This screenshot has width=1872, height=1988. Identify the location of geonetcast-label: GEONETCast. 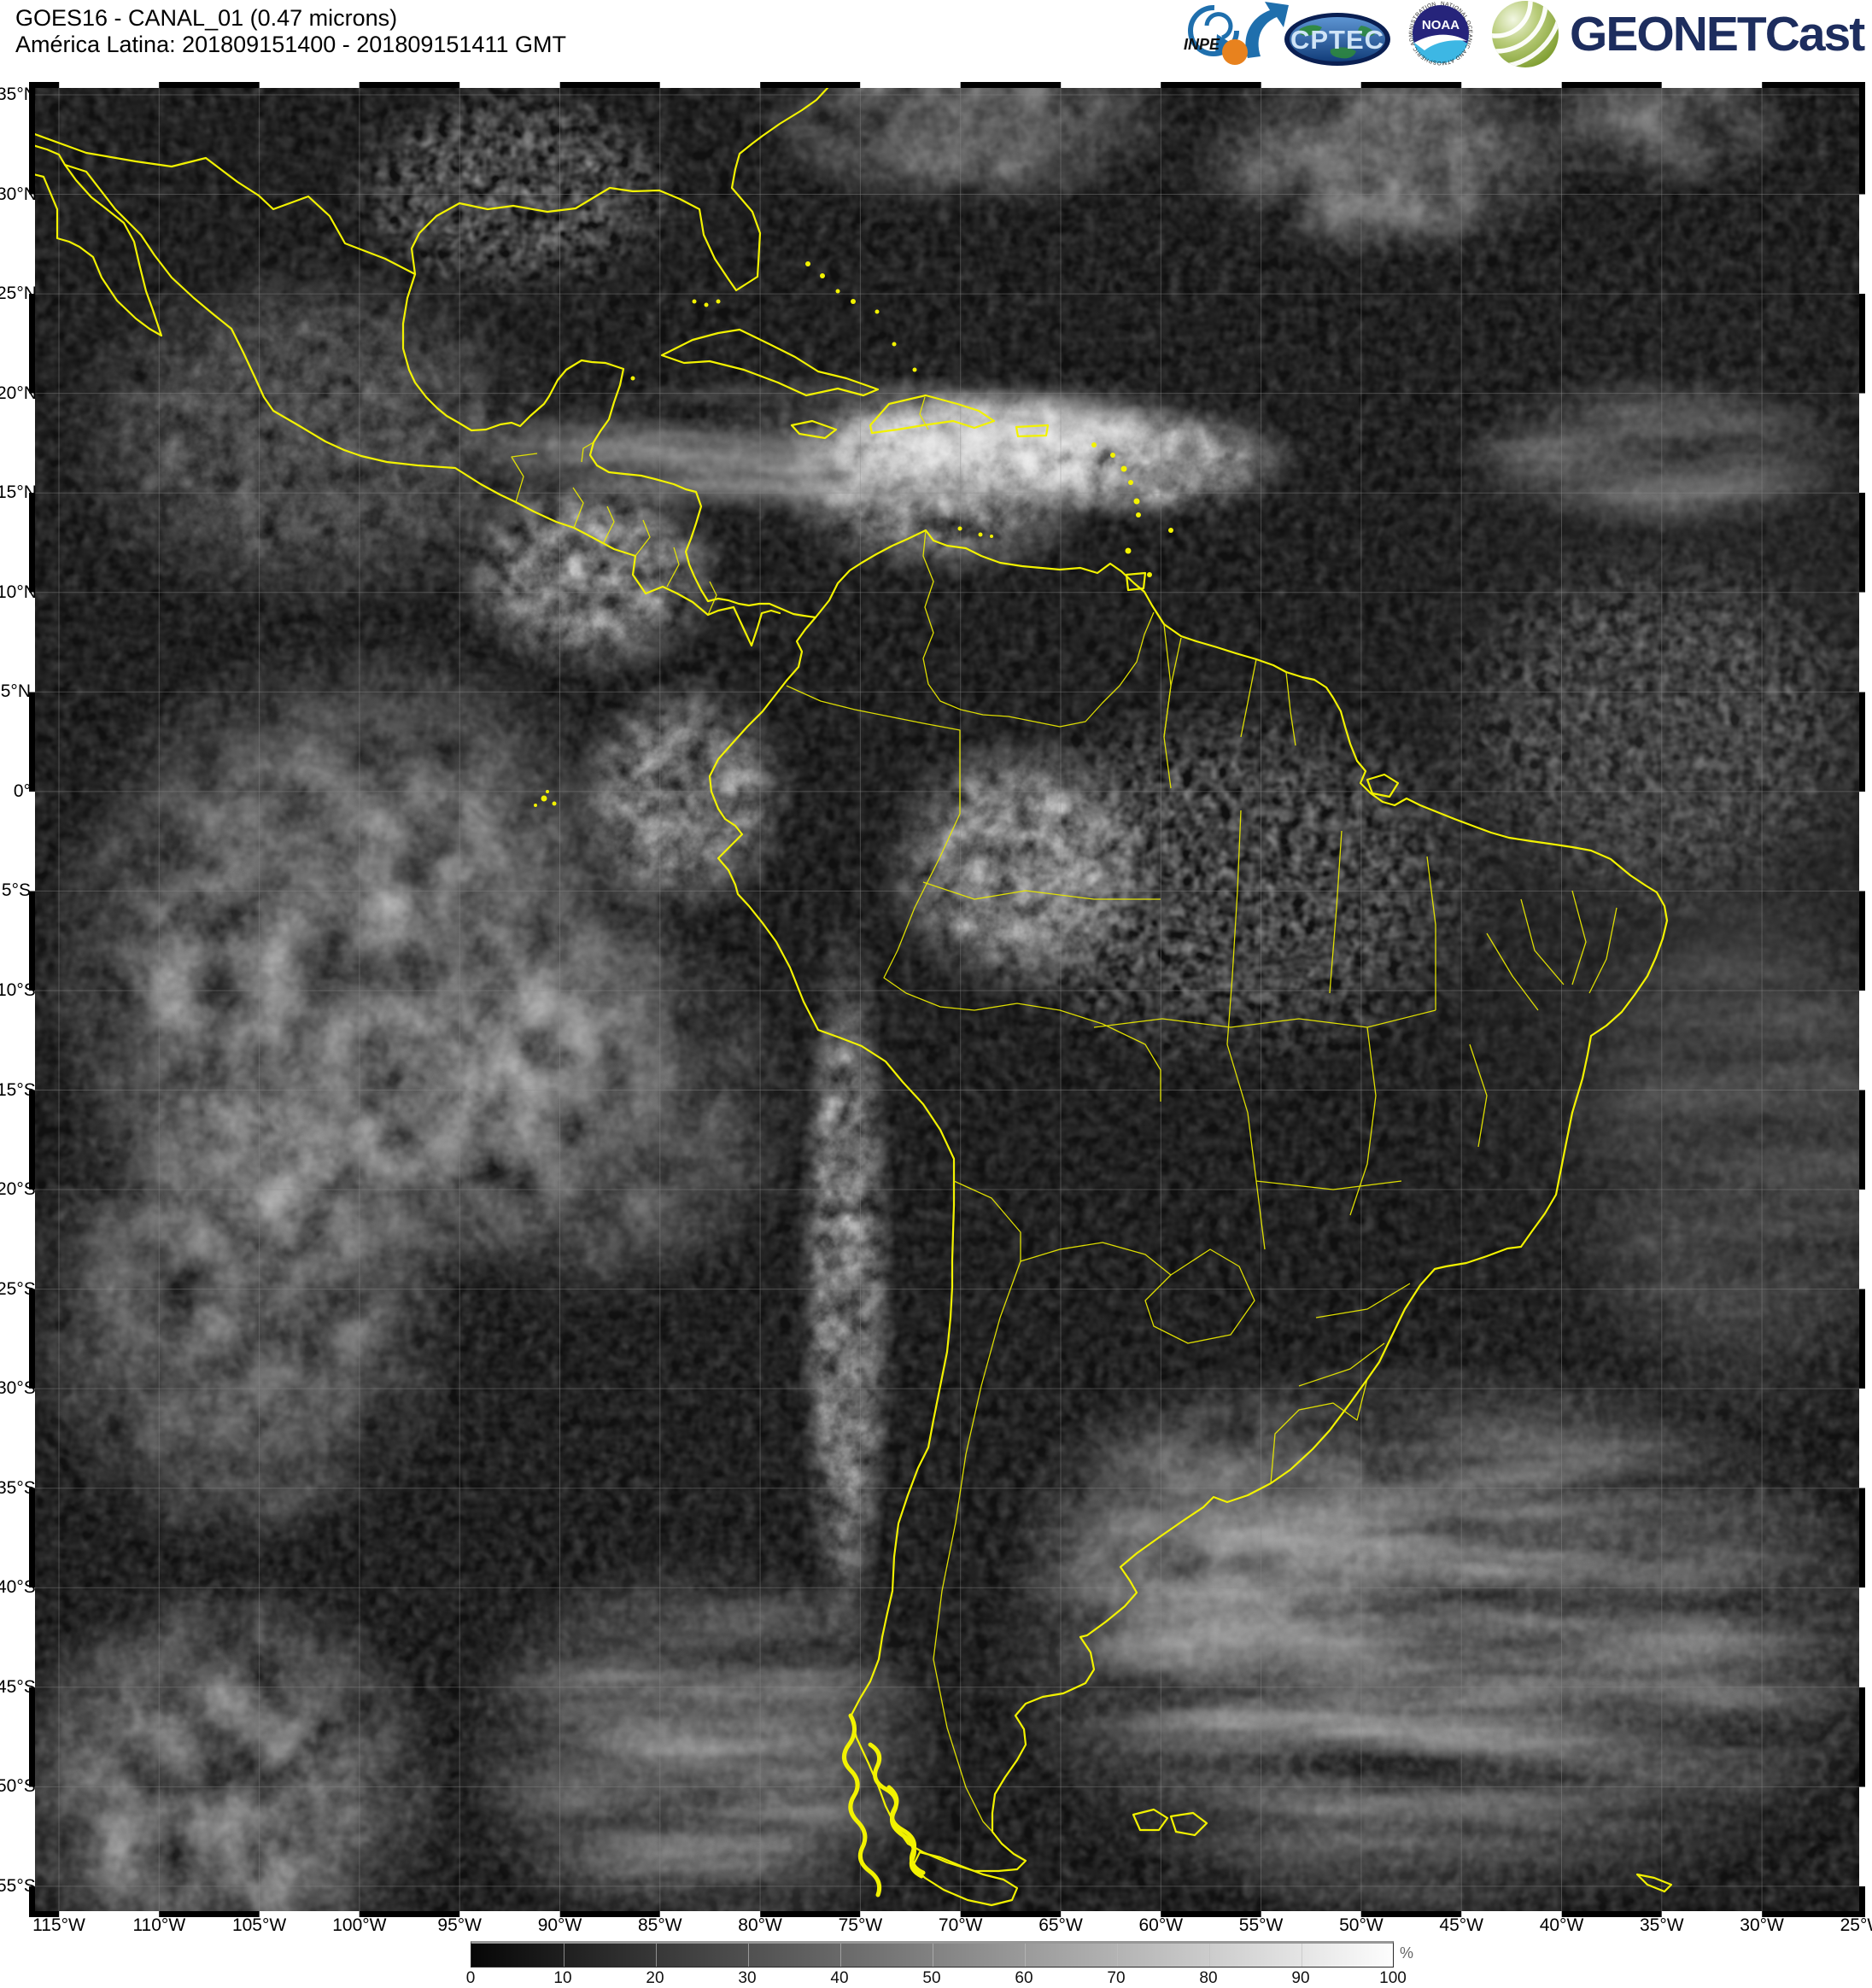
(1717, 34).